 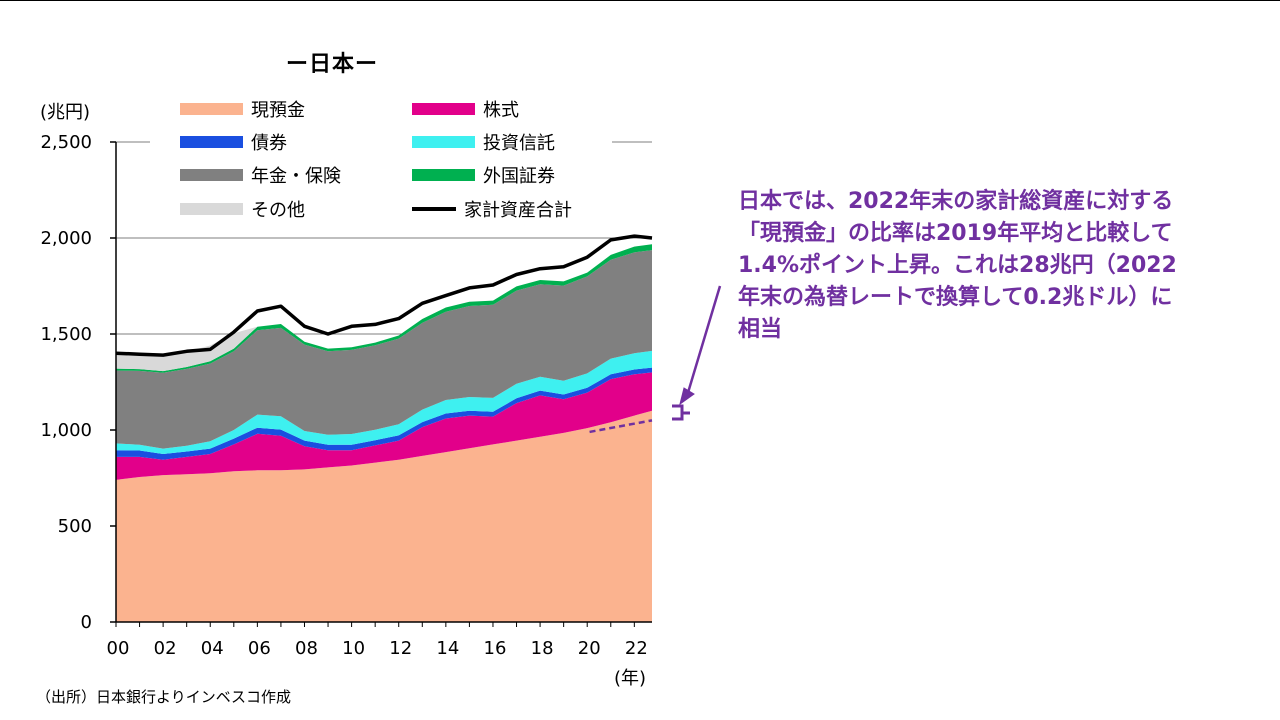 I want to click on legend-item-other: その他, so click(x=242, y=209).